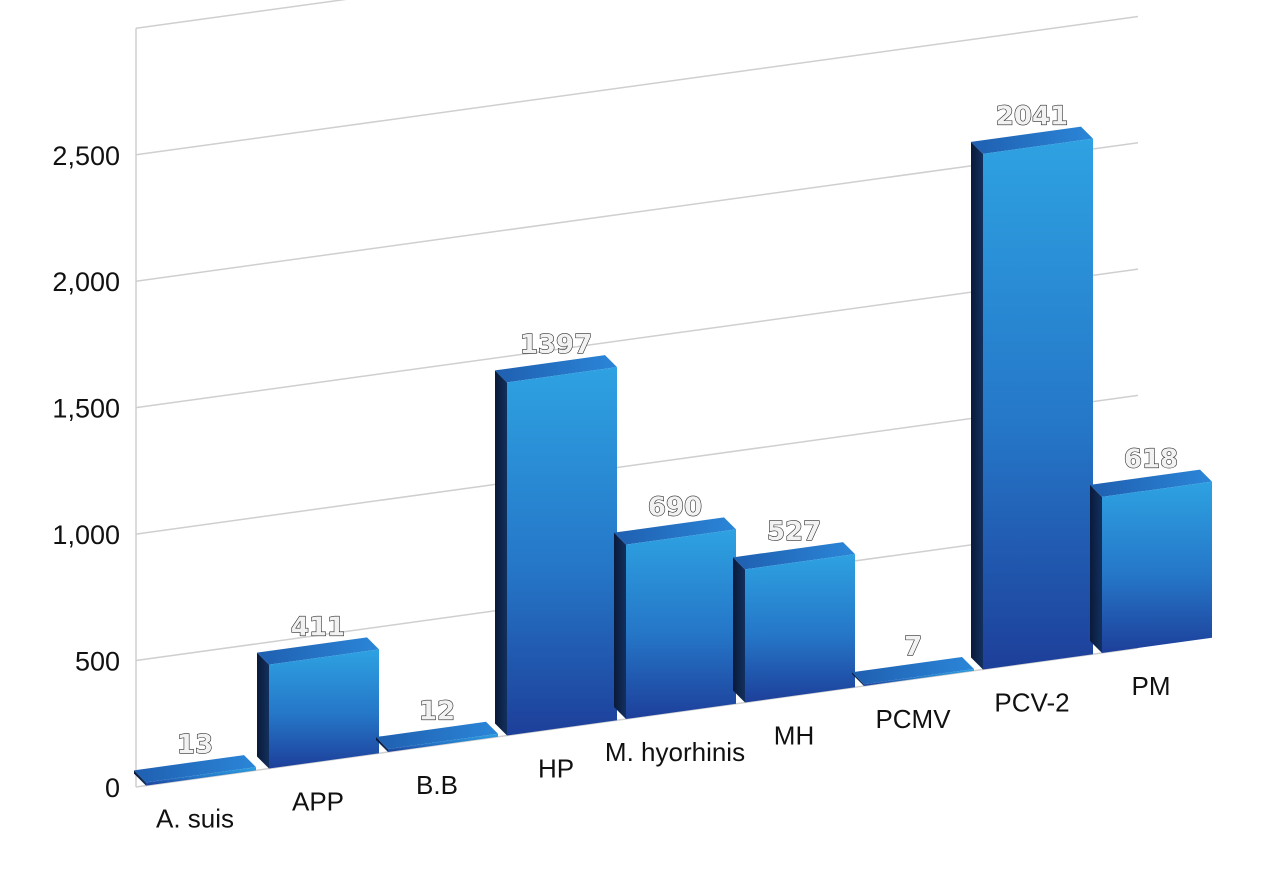  What do you see at coordinates (195, 819) in the screenshot?
I see `x-tick-label: A. suis` at bounding box center [195, 819].